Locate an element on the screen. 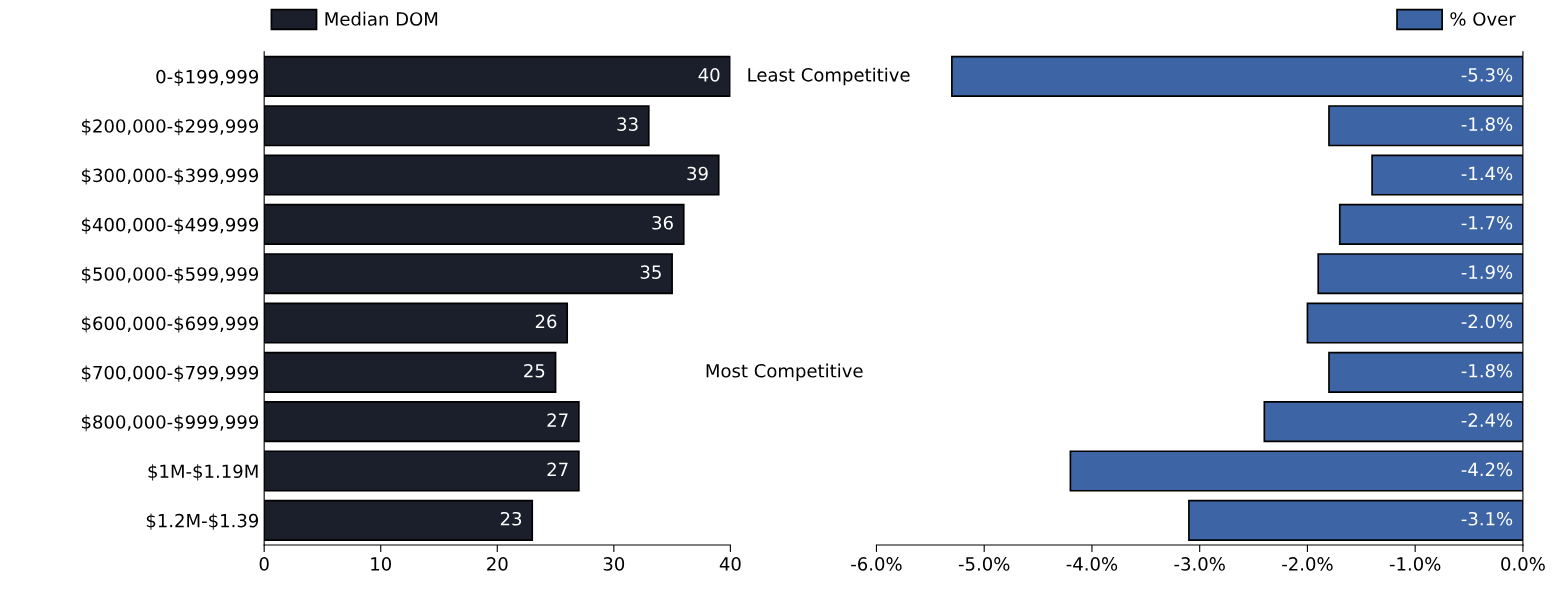 Image resolution: width=1554 pixels, height=590 pixels. data-label: -2.0% is located at coordinates (1487, 321).